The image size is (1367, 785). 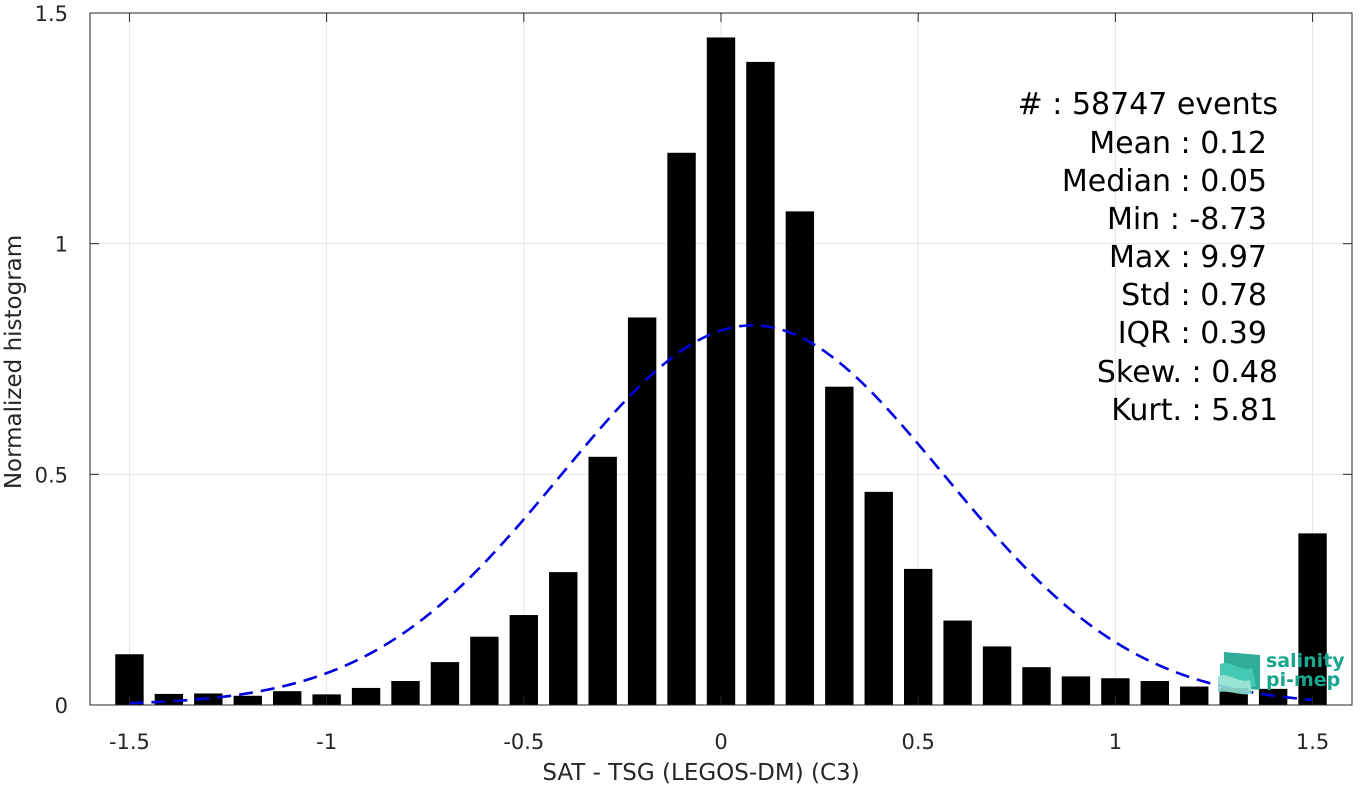 I want to click on y-tick-label: 1.5, so click(x=51, y=14).